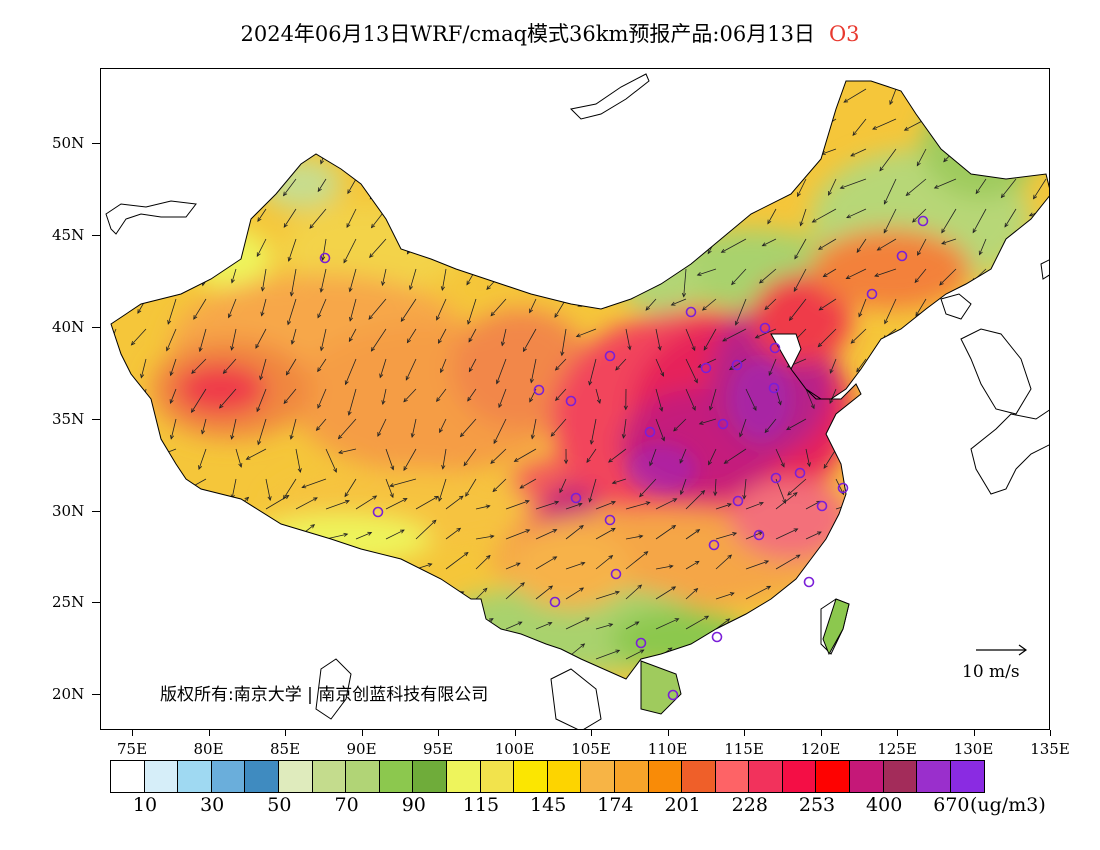  What do you see at coordinates (208, 749) in the screenshot?
I see `lon-label: 80E` at bounding box center [208, 749].